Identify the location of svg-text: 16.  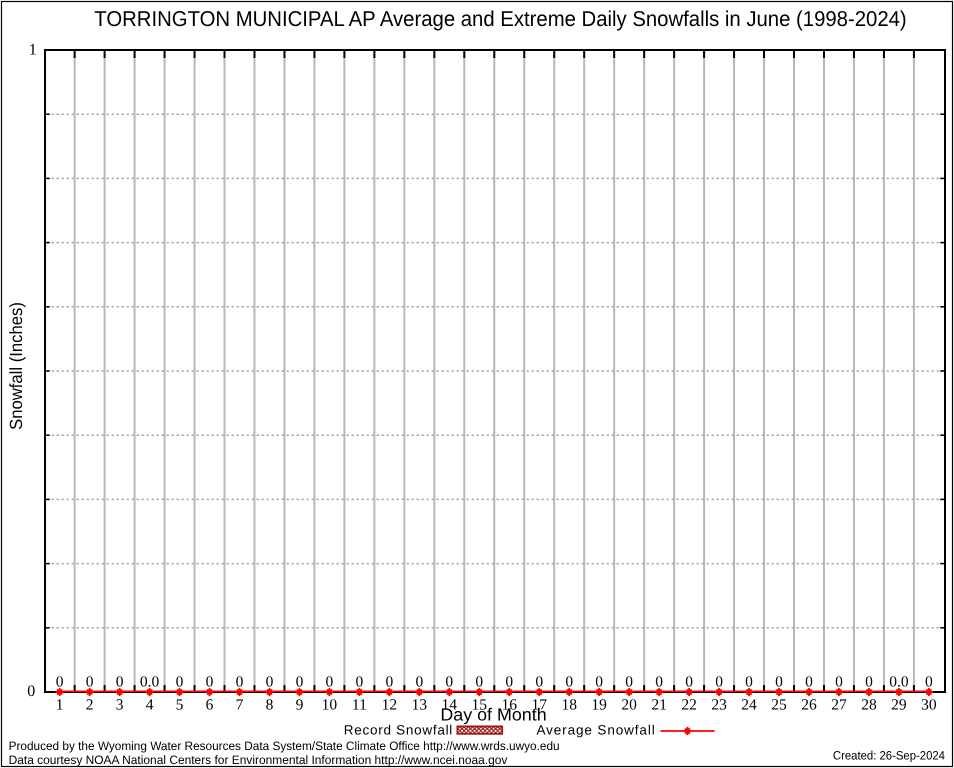
(510, 705).